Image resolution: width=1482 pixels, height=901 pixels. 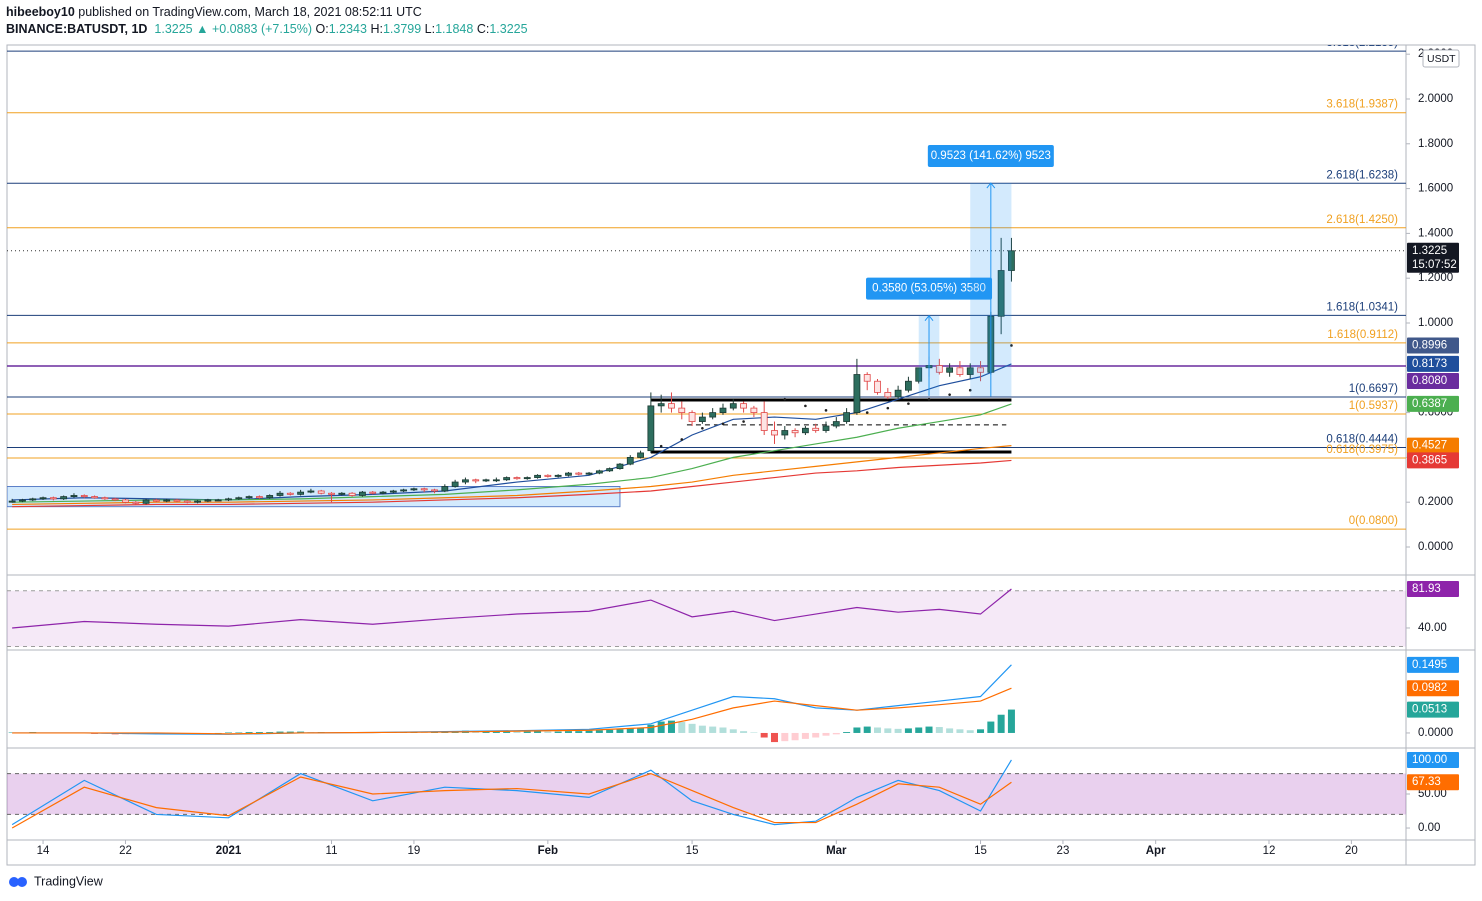 What do you see at coordinates (454, 29) in the screenshot?
I see `ohlc-value: 1.1848` at bounding box center [454, 29].